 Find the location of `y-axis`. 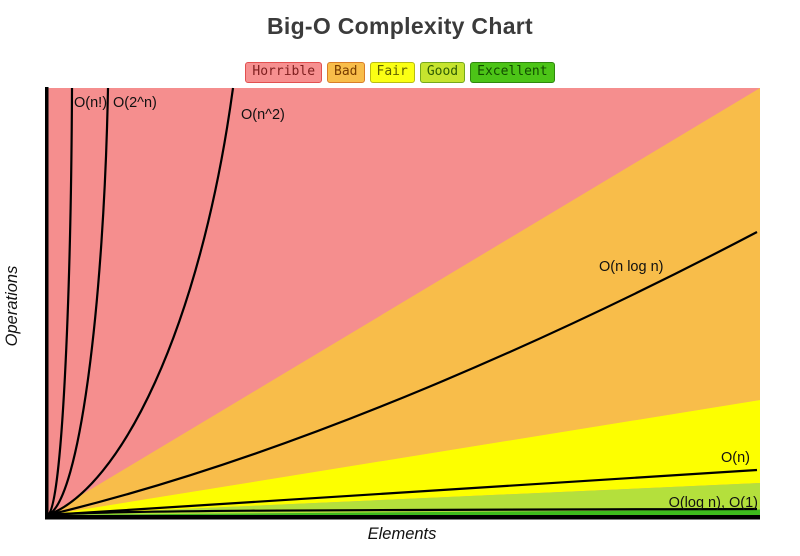

y-axis is located at coordinates (47, 303).